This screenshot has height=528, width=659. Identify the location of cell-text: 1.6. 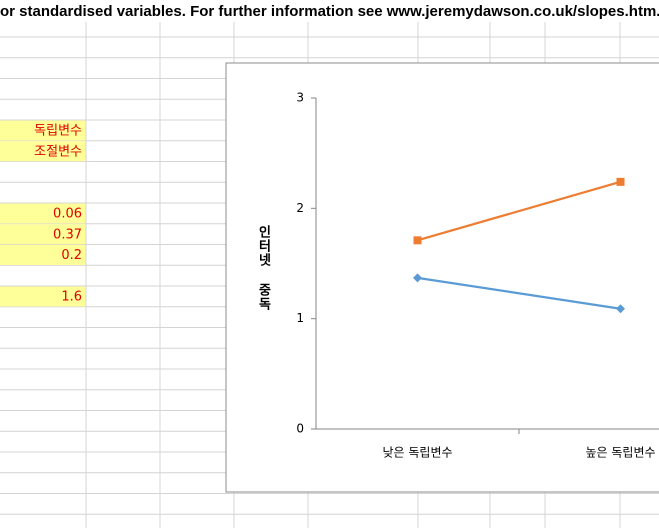
(71, 297).